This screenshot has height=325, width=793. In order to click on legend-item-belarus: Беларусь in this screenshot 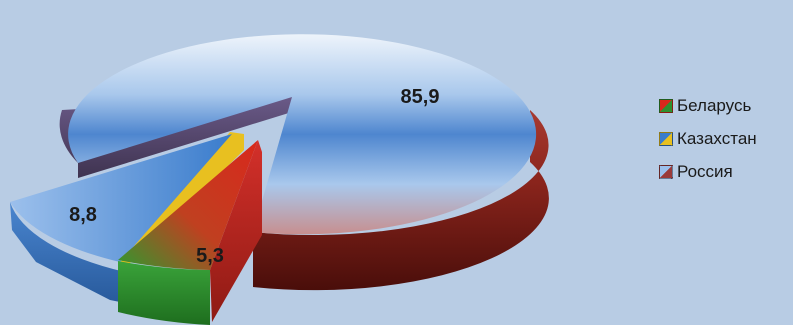, I will do `click(708, 106)`.